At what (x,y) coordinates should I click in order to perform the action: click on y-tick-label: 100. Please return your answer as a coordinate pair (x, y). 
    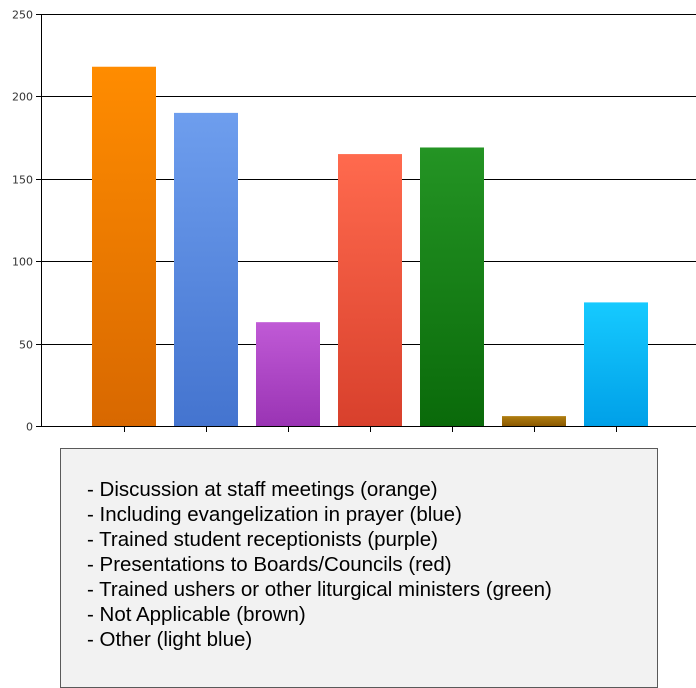
    Looking at the image, I should click on (22, 262).